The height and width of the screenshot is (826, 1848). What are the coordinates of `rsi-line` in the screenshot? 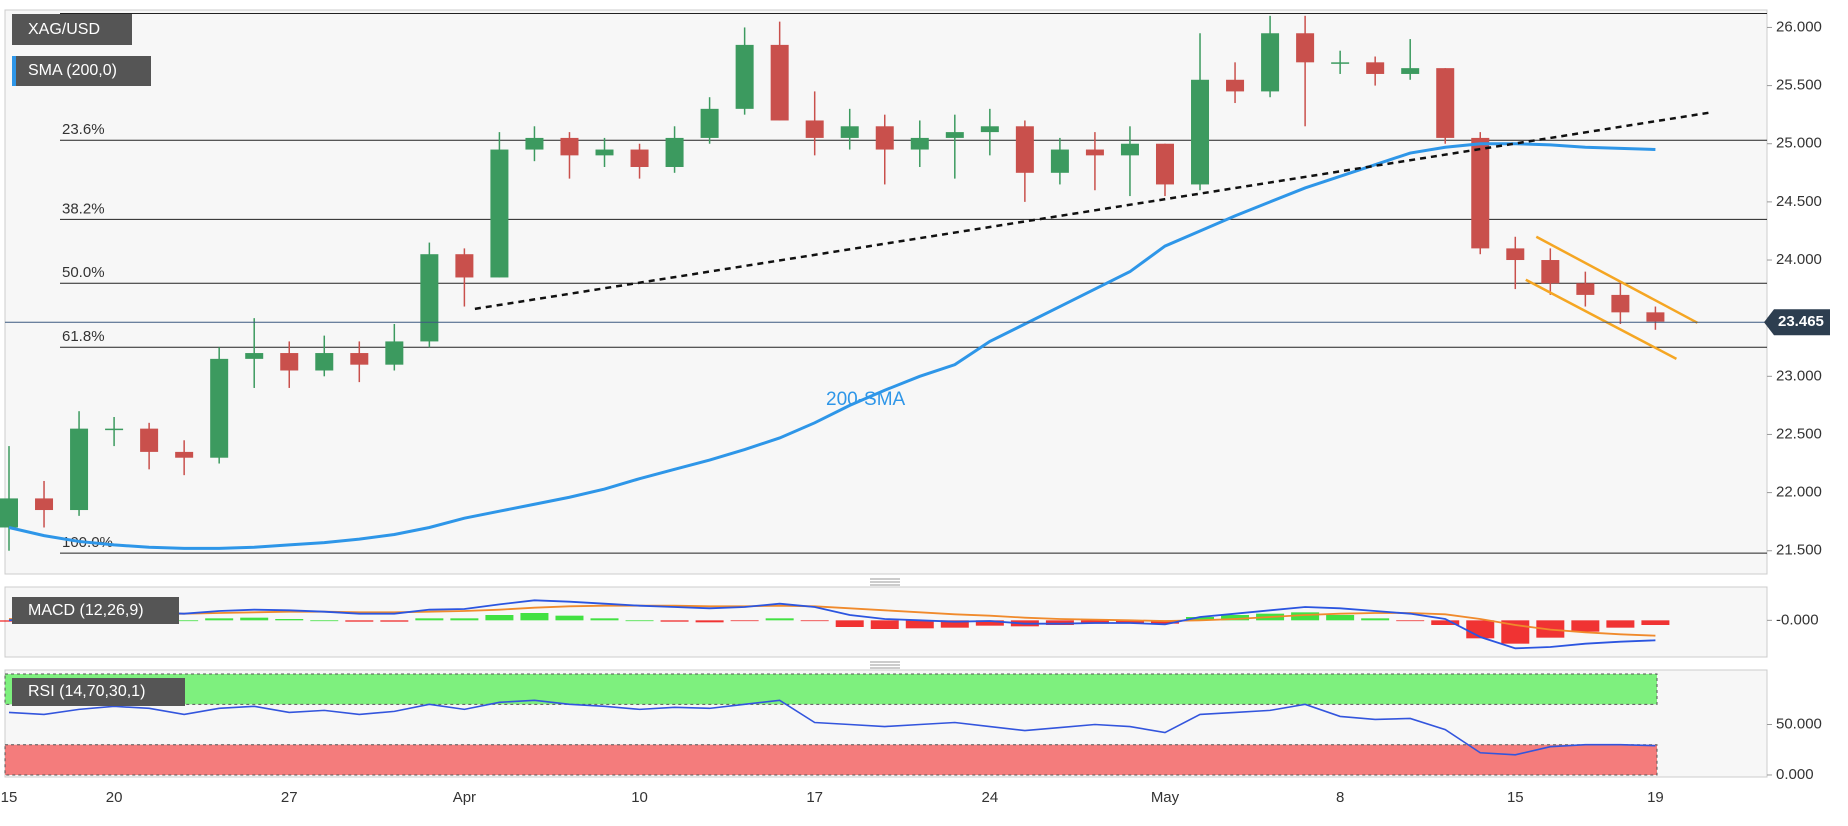 It's located at (832, 727).